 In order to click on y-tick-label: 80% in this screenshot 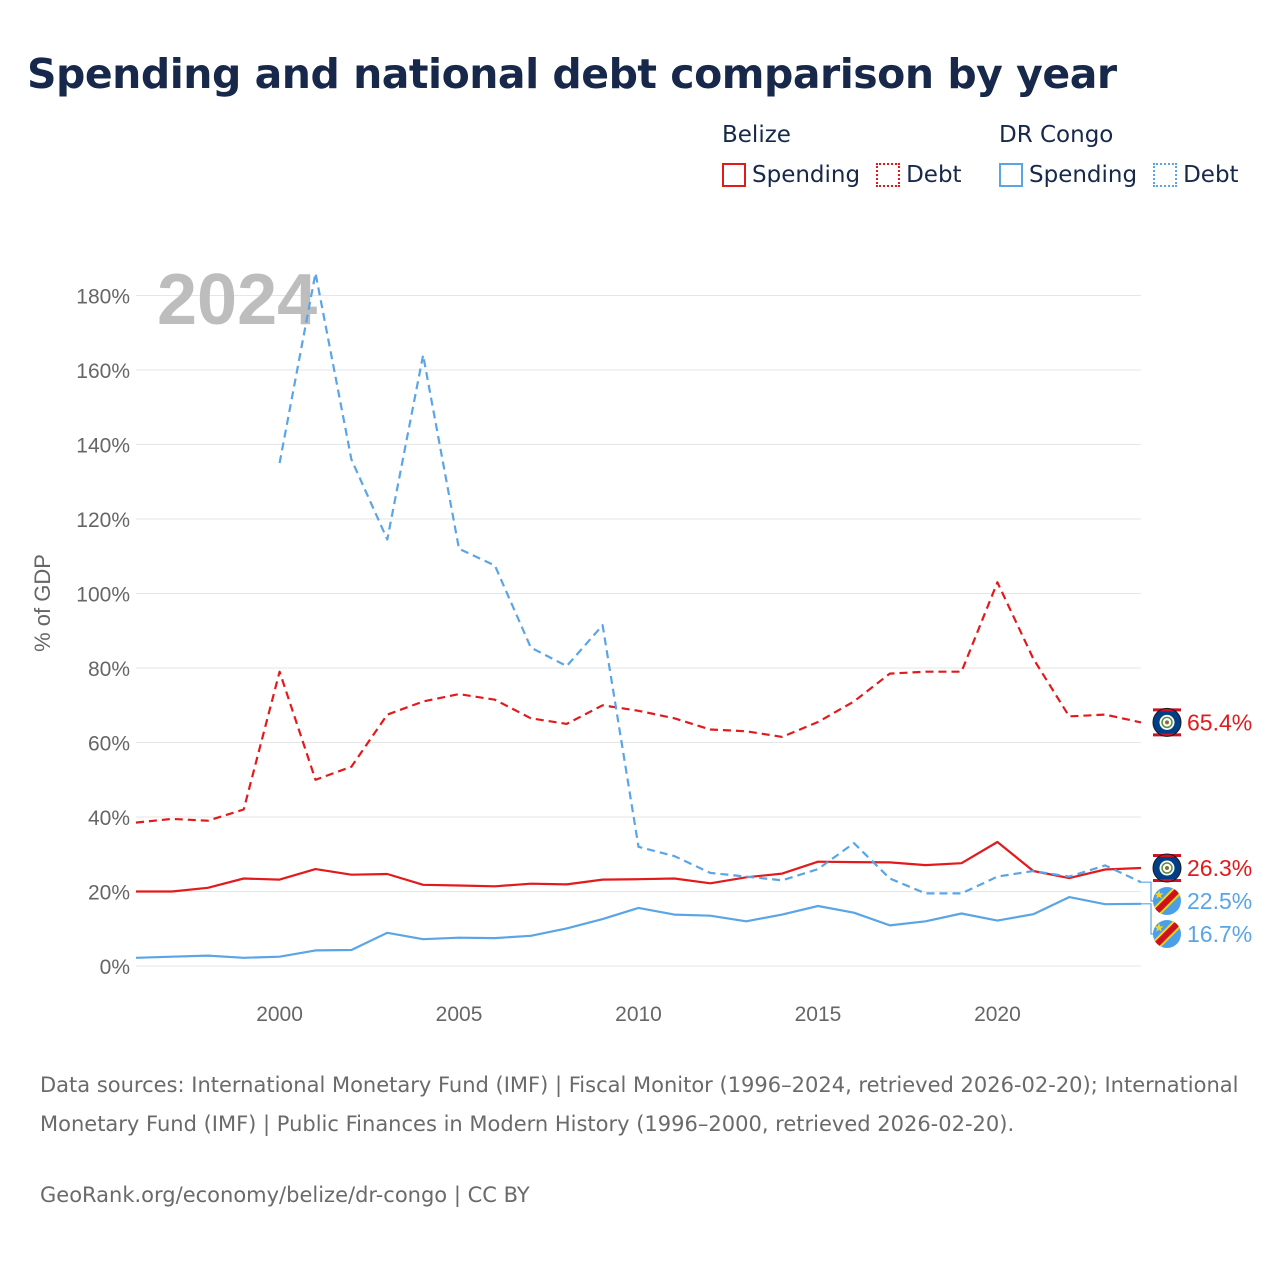, I will do `click(109, 669)`.